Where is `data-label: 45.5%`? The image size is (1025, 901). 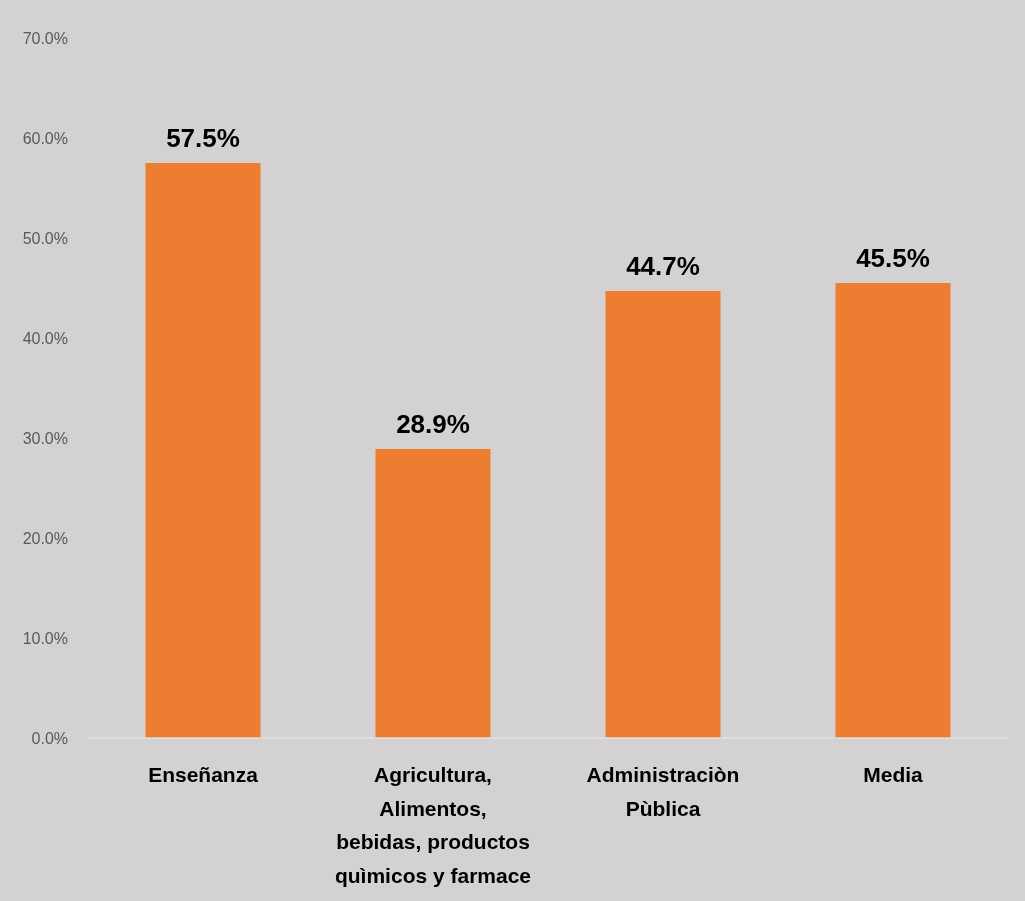 data-label: 45.5% is located at coordinates (893, 258).